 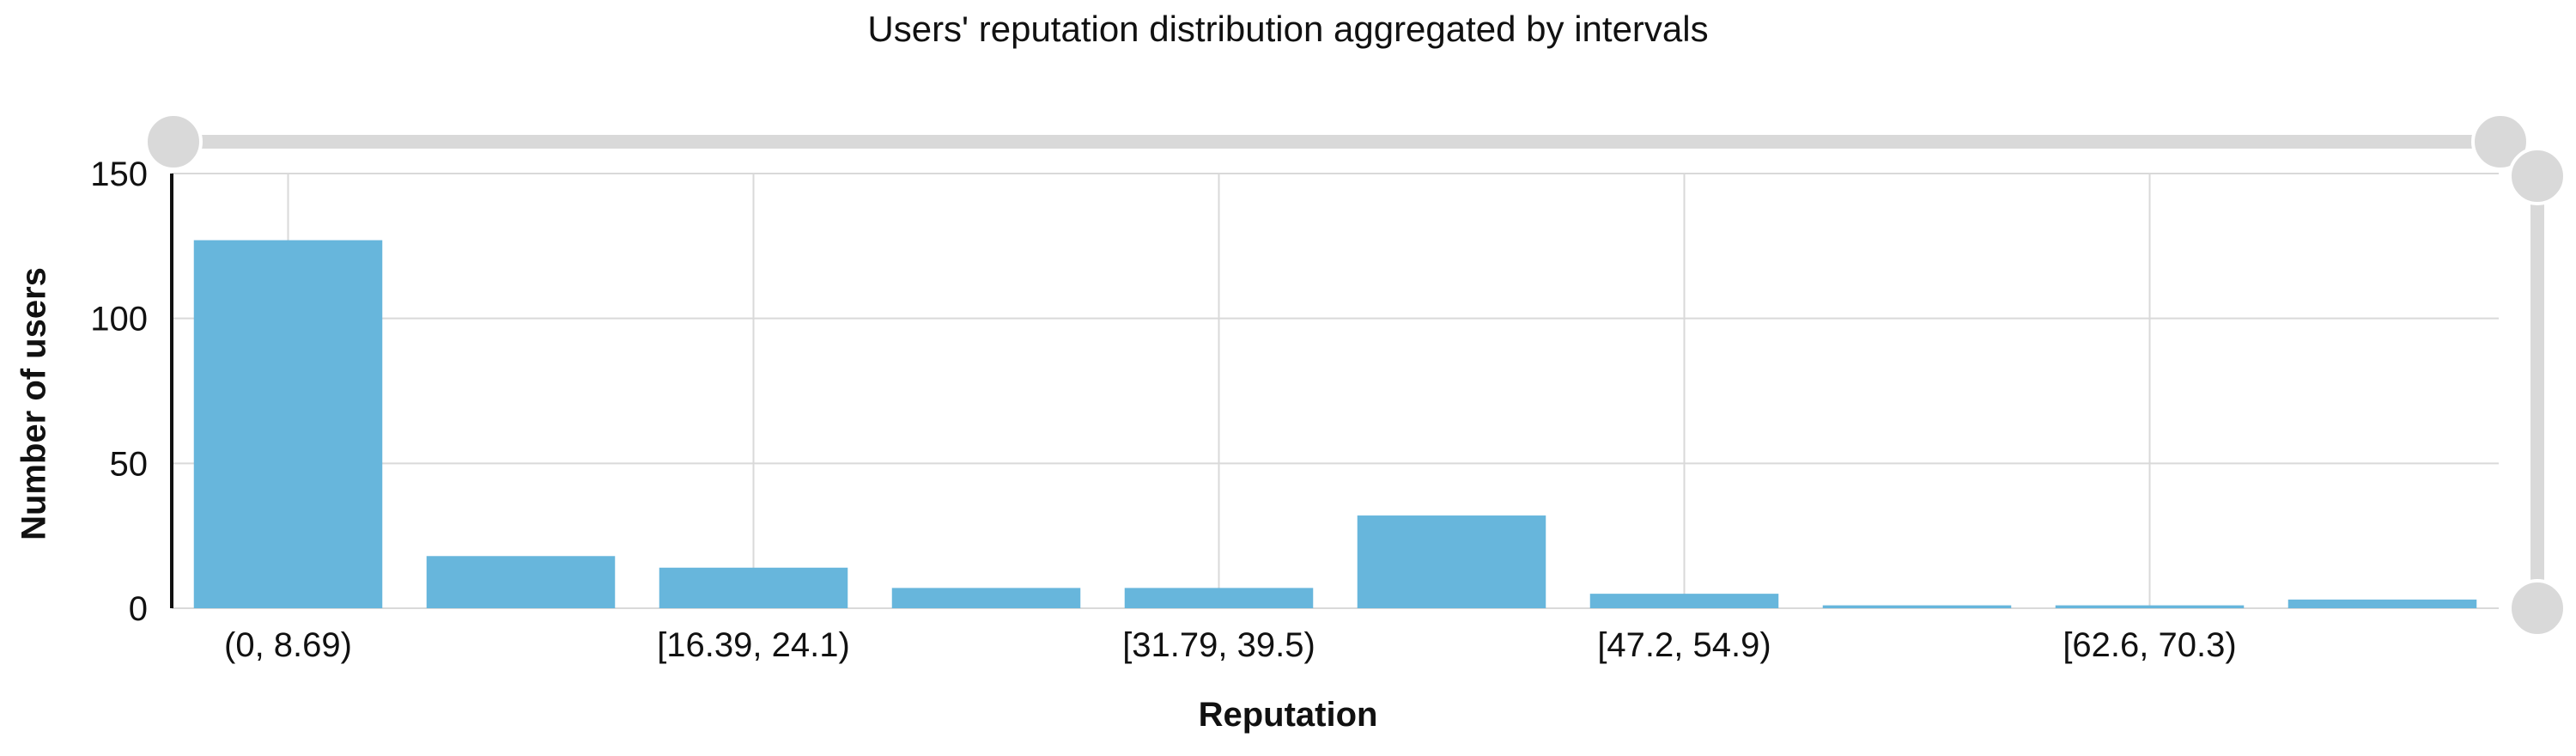 I want to click on y-tick-label: 150, so click(x=119, y=174).